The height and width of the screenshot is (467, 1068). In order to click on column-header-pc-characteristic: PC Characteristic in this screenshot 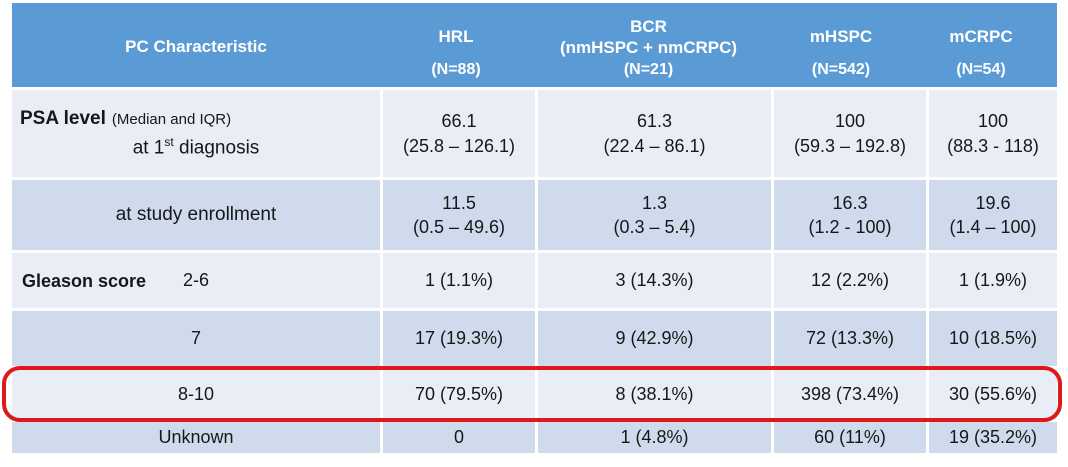, I will do `click(196, 45)`.